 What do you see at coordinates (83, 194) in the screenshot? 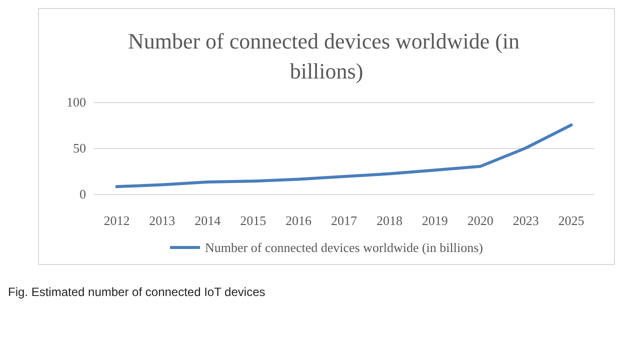
I see `y-tick-label: 0` at bounding box center [83, 194].